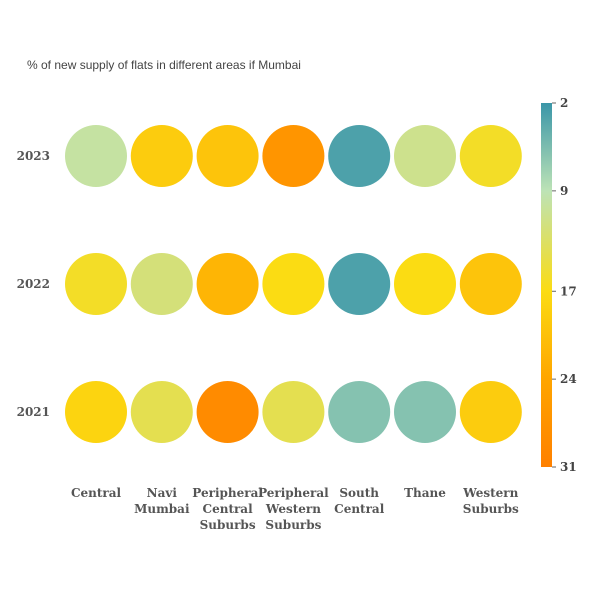  I want to click on x-tick-label: Central, so click(96, 493).